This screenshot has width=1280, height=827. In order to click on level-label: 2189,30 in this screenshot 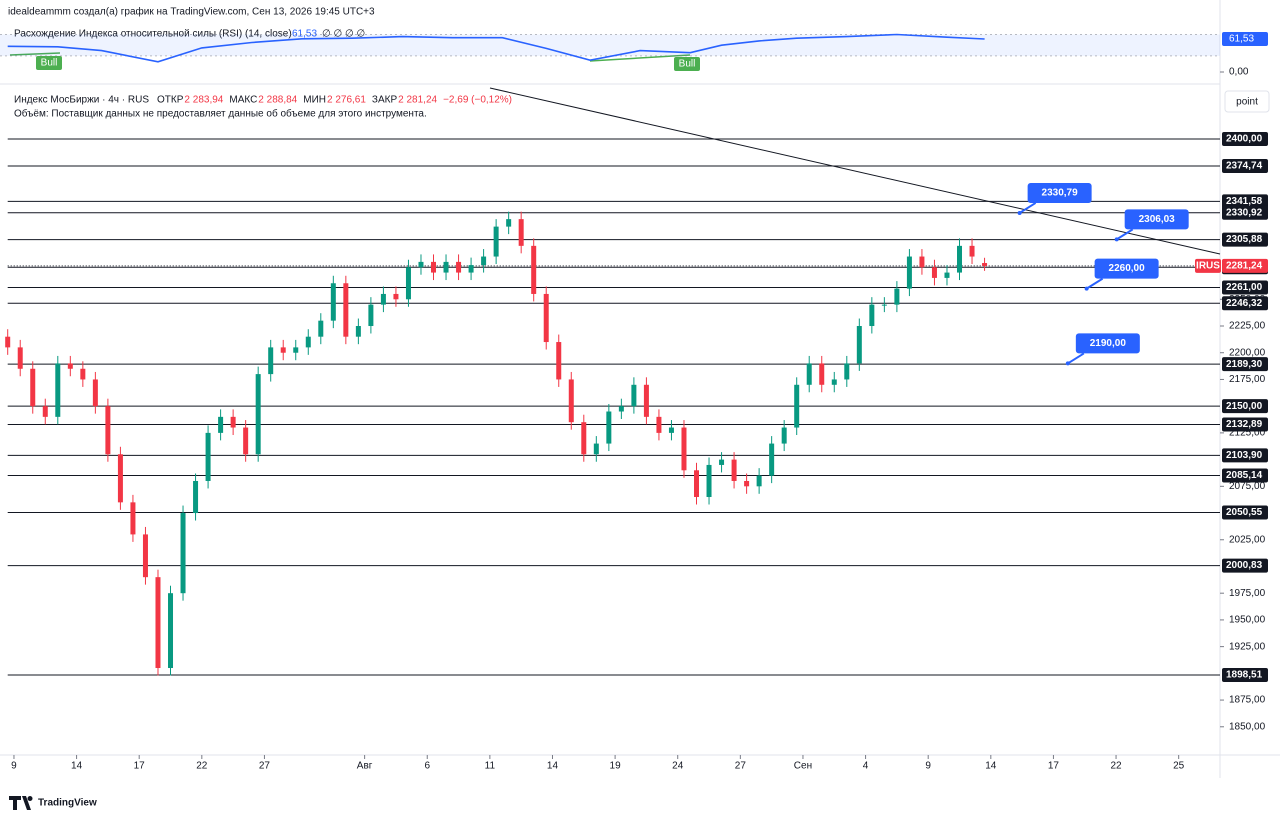, I will do `click(1244, 364)`.